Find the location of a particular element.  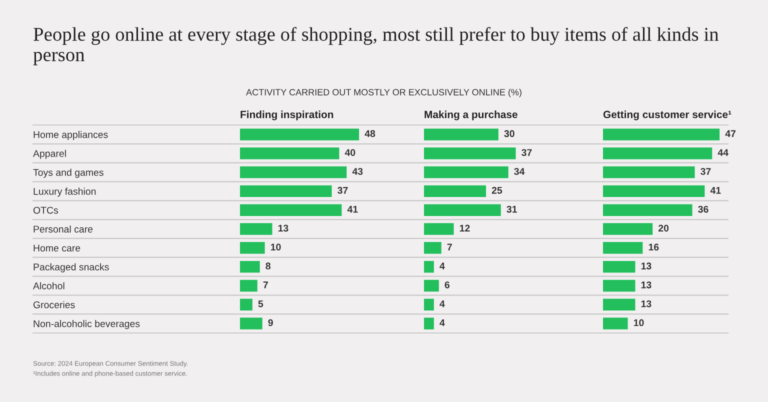

y-tick-label: Apparel is located at coordinates (49, 154).